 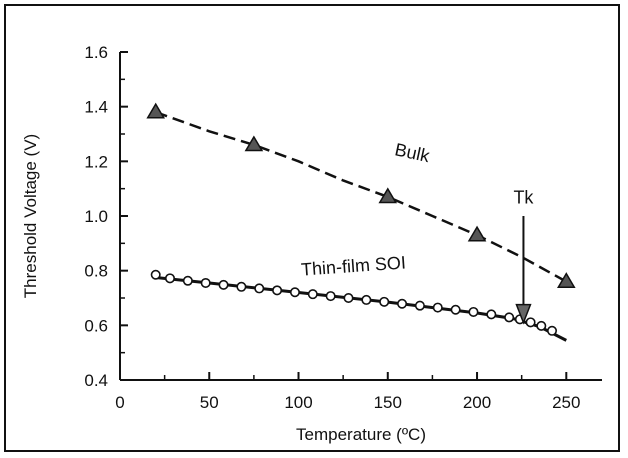 What do you see at coordinates (477, 402) in the screenshot?
I see `x-tick-label: 200` at bounding box center [477, 402].